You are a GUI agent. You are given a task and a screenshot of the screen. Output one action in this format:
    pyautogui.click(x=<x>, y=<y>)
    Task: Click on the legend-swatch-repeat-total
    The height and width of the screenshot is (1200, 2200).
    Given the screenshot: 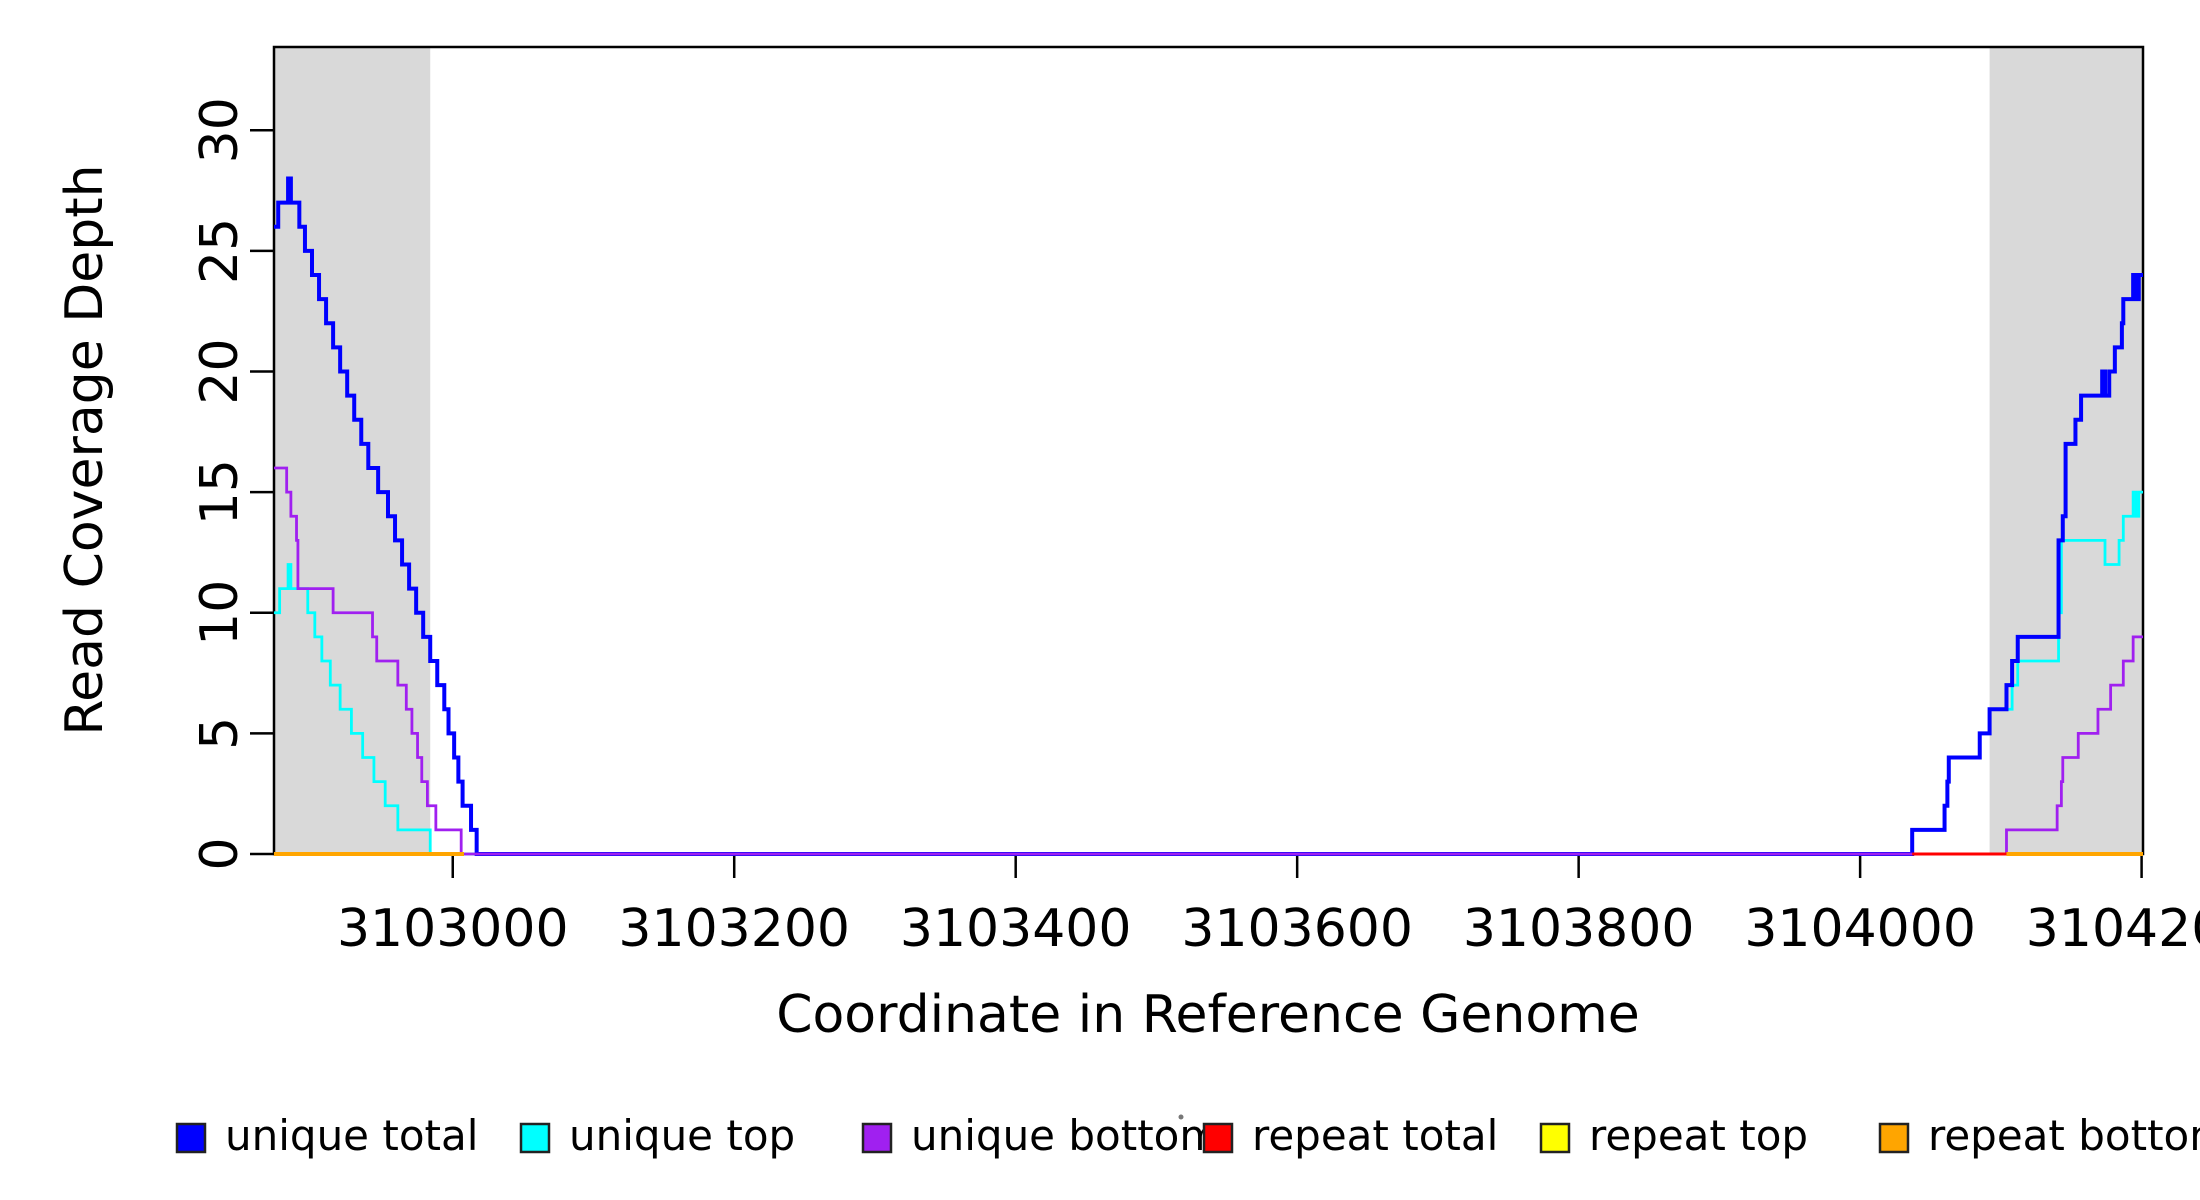 What is the action you would take?
    pyautogui.click(x=1218, y=1138)
    